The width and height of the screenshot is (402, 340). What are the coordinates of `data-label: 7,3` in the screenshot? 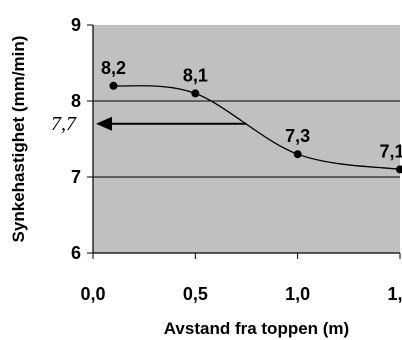 It's located at (297, 136).